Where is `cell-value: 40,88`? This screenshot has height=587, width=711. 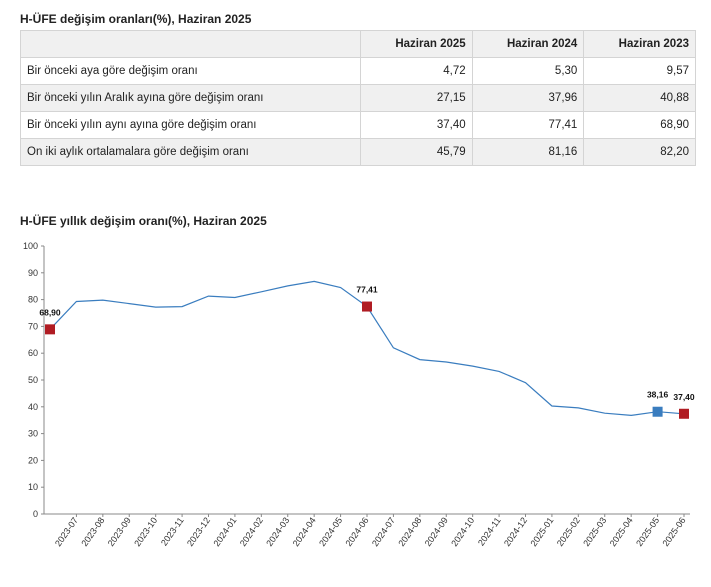
cell-value: 40,88 is located at coordinates (639, 98).